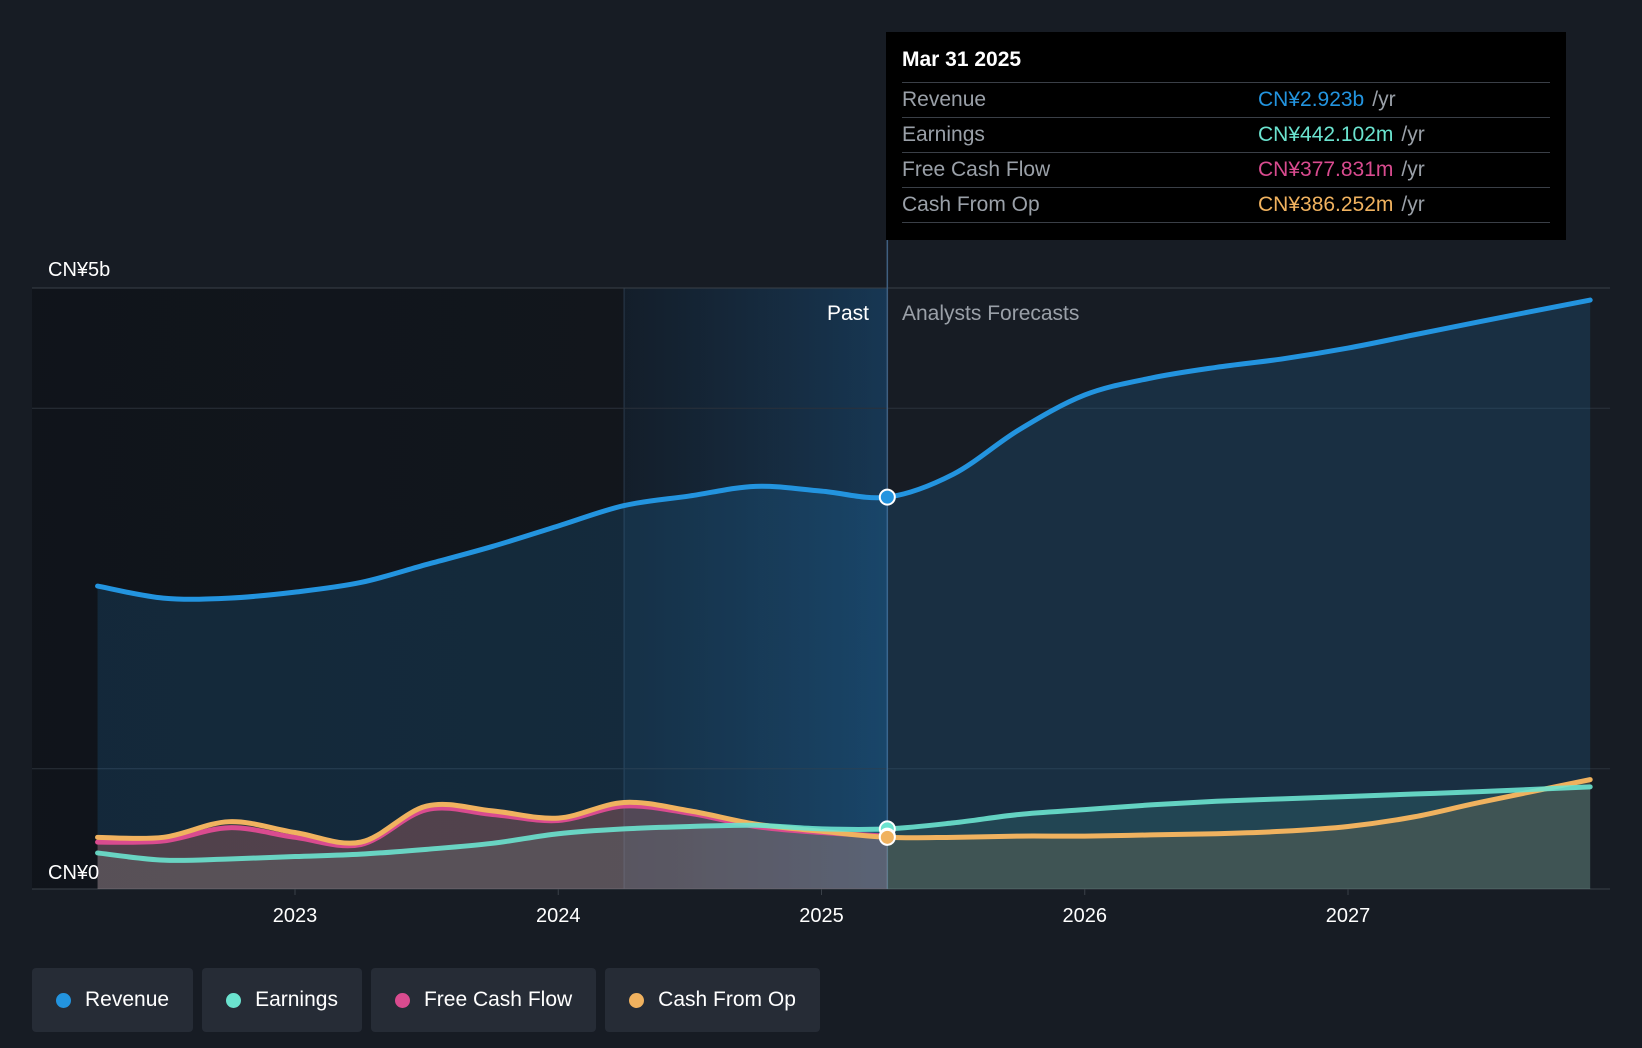 This screenshot has height=1048, width=1642. I want to click on legend-label: Free Cash Flow, so click(498, 999).